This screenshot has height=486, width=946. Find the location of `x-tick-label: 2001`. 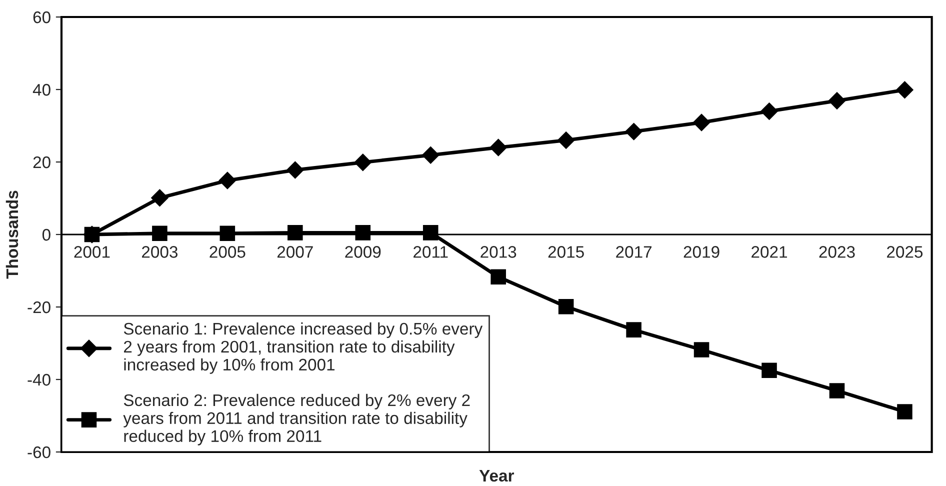

x-tick-label: 2001 is located at coordinates (92, 252).